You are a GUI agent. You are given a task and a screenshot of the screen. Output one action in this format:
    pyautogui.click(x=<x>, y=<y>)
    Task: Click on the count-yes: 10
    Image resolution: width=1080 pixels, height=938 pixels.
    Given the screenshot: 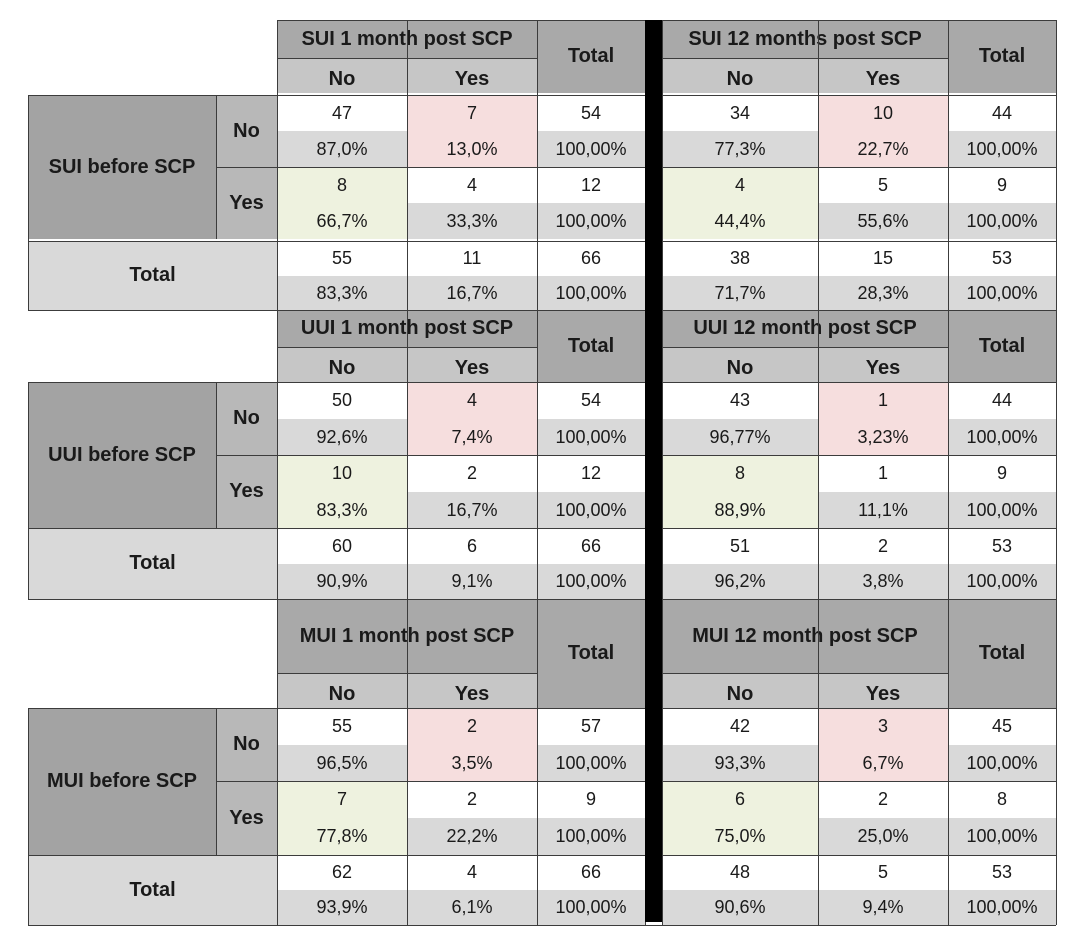 What is the action you would take?
    pyautogui.click(x=883, y=113)
    